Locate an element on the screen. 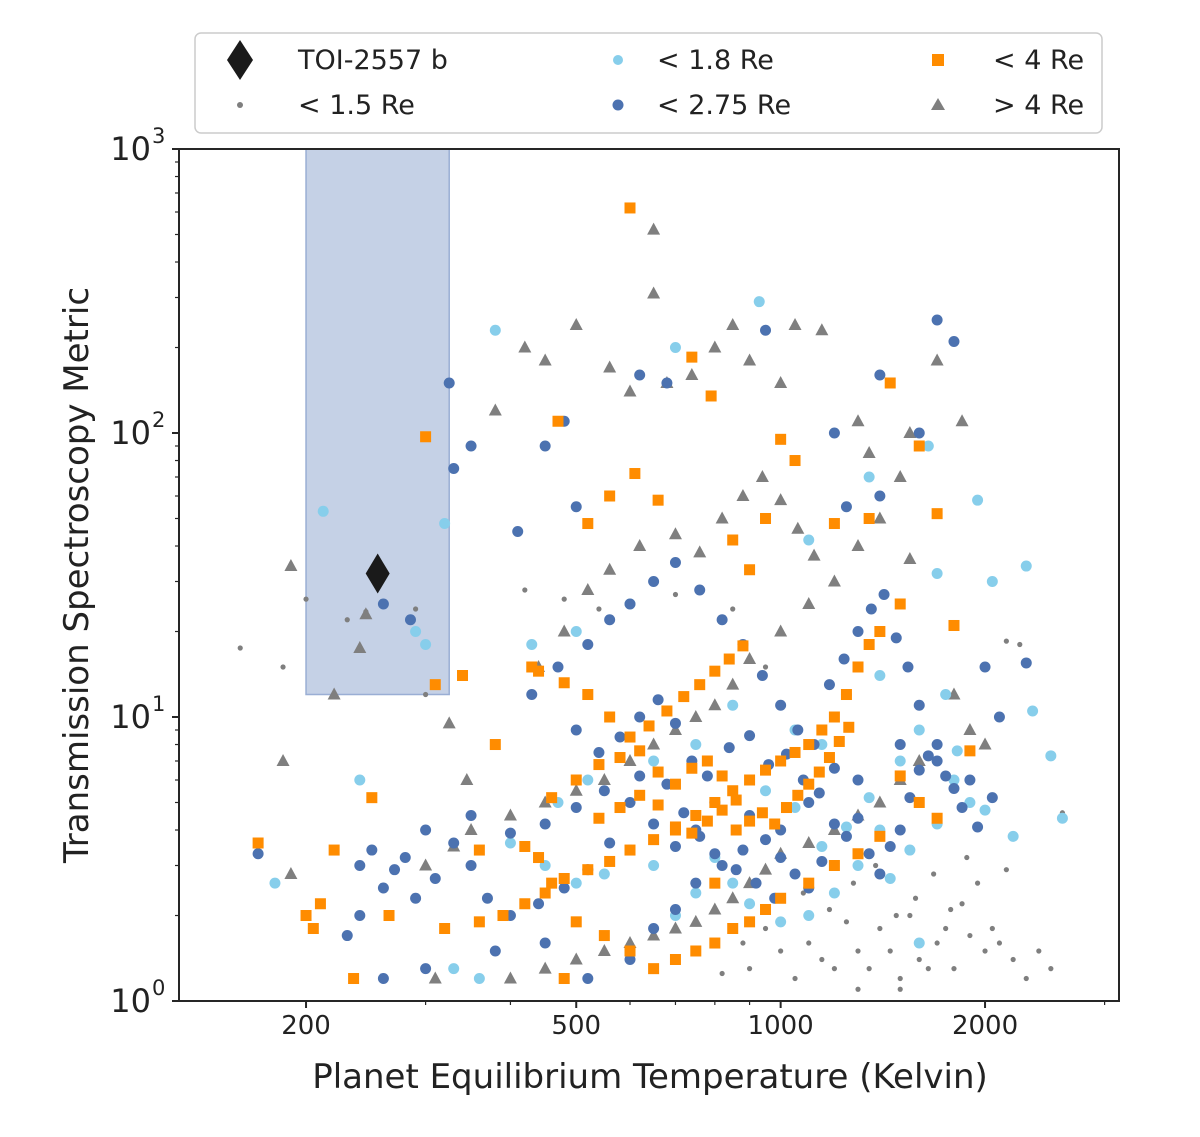  y-tick-exponent: 0 is located at coordinates (158, 988).